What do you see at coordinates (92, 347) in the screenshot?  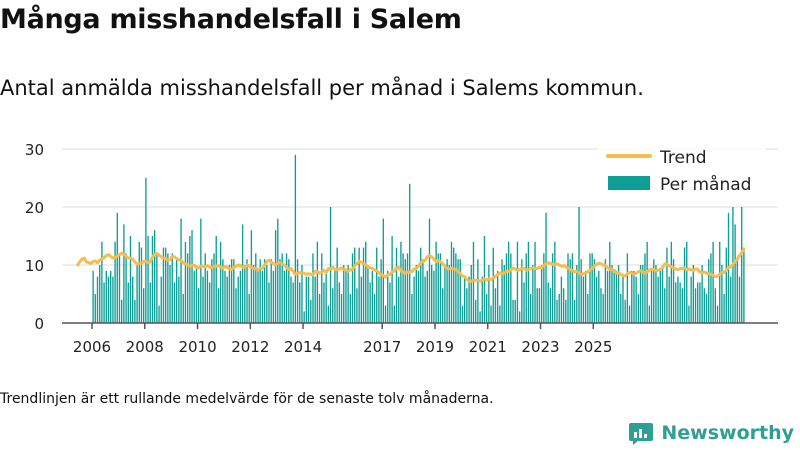 I see `x-tick-label: 2006` at bounding box center [92, 347].